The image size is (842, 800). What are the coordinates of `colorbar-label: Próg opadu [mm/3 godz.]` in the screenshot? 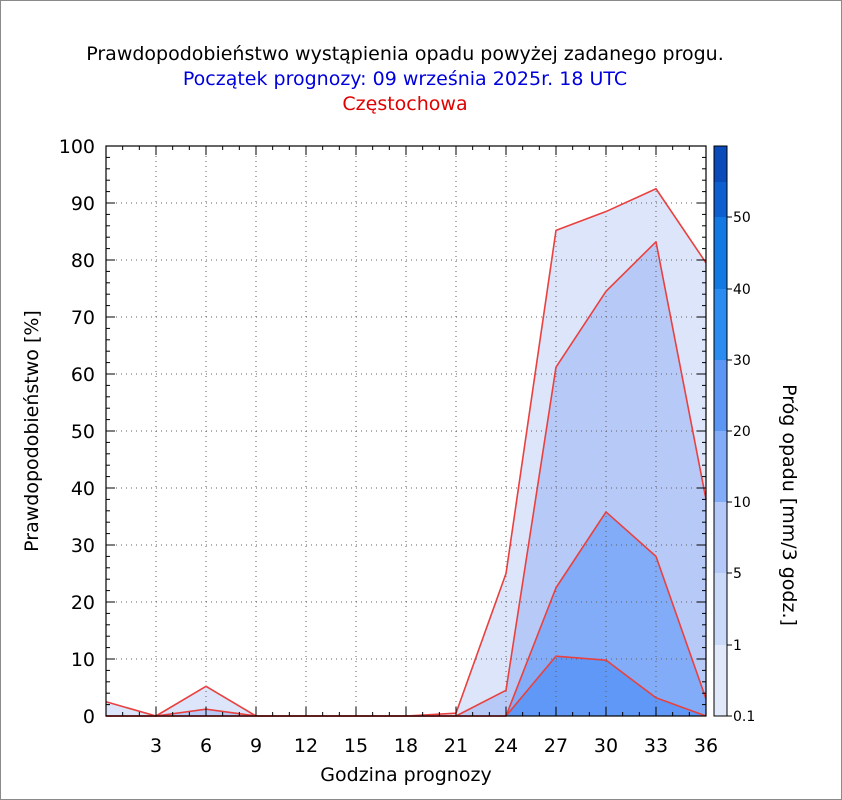 It's located at (789, 505).